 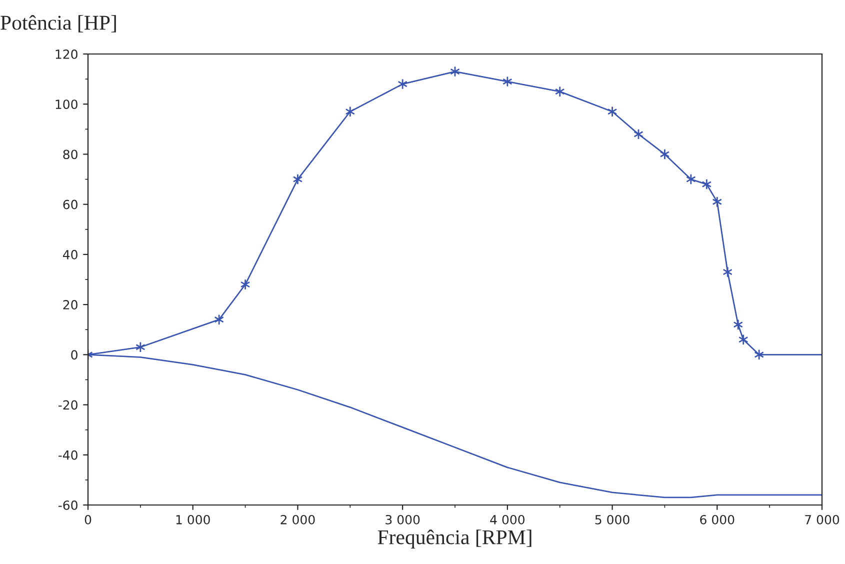 I want to click on y-tick-label: 100, so click(x=67, y=105).